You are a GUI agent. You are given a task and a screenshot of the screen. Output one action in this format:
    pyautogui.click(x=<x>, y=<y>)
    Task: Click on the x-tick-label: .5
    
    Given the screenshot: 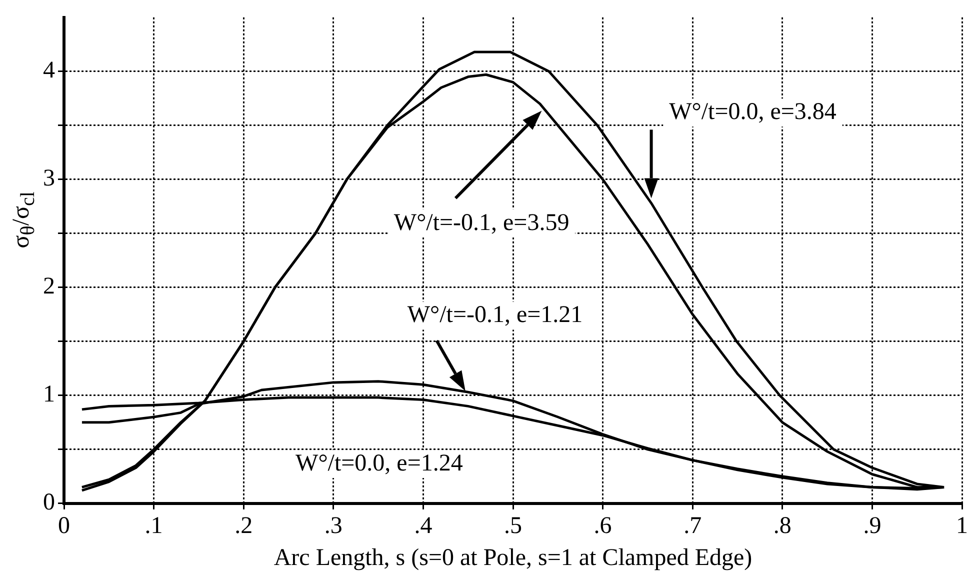 What is the action you would take?
    pyautogui.click(x=513, y=526)
    